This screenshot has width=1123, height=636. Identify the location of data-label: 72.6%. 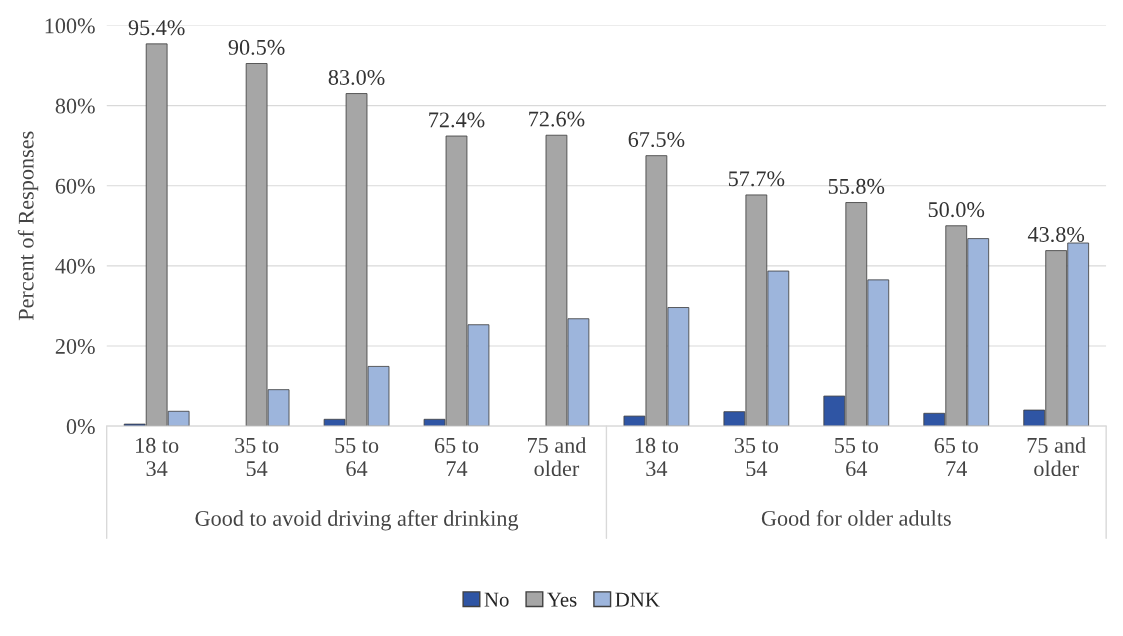
(557, 119).